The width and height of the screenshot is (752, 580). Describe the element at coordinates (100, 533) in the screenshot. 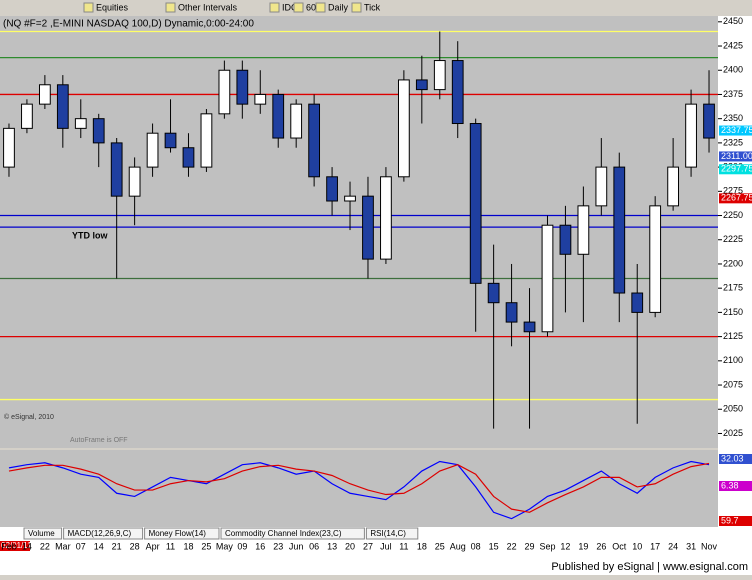

I see `tab-label: MACD(12,26,9,C)` at that location.